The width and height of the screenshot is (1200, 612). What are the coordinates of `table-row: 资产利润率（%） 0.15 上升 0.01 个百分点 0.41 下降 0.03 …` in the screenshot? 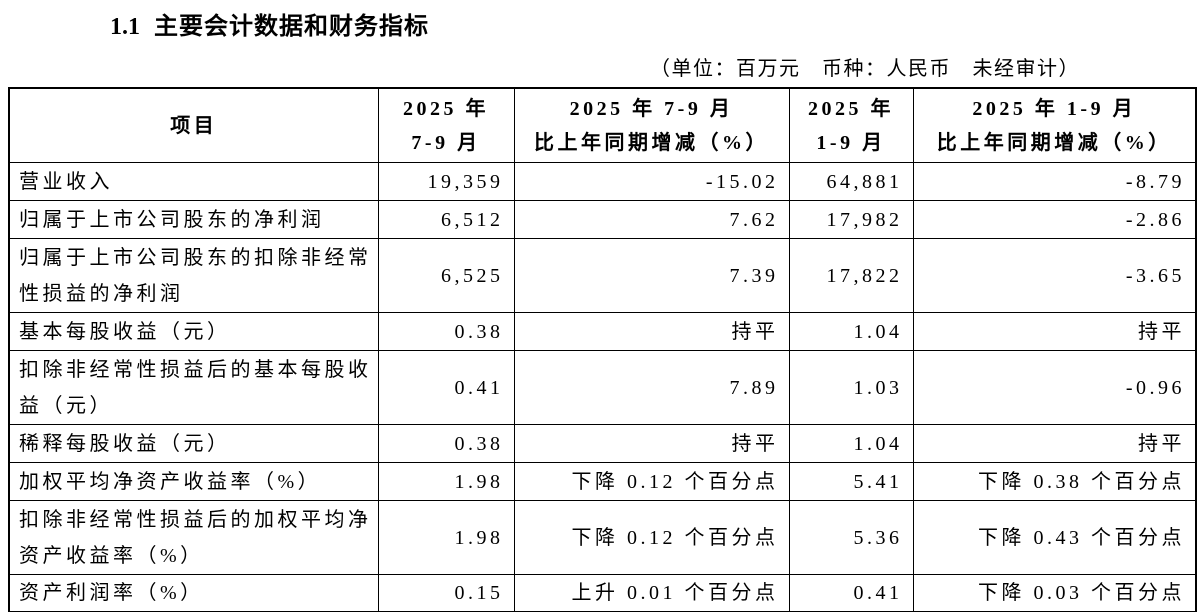 It's located at (602, 593).